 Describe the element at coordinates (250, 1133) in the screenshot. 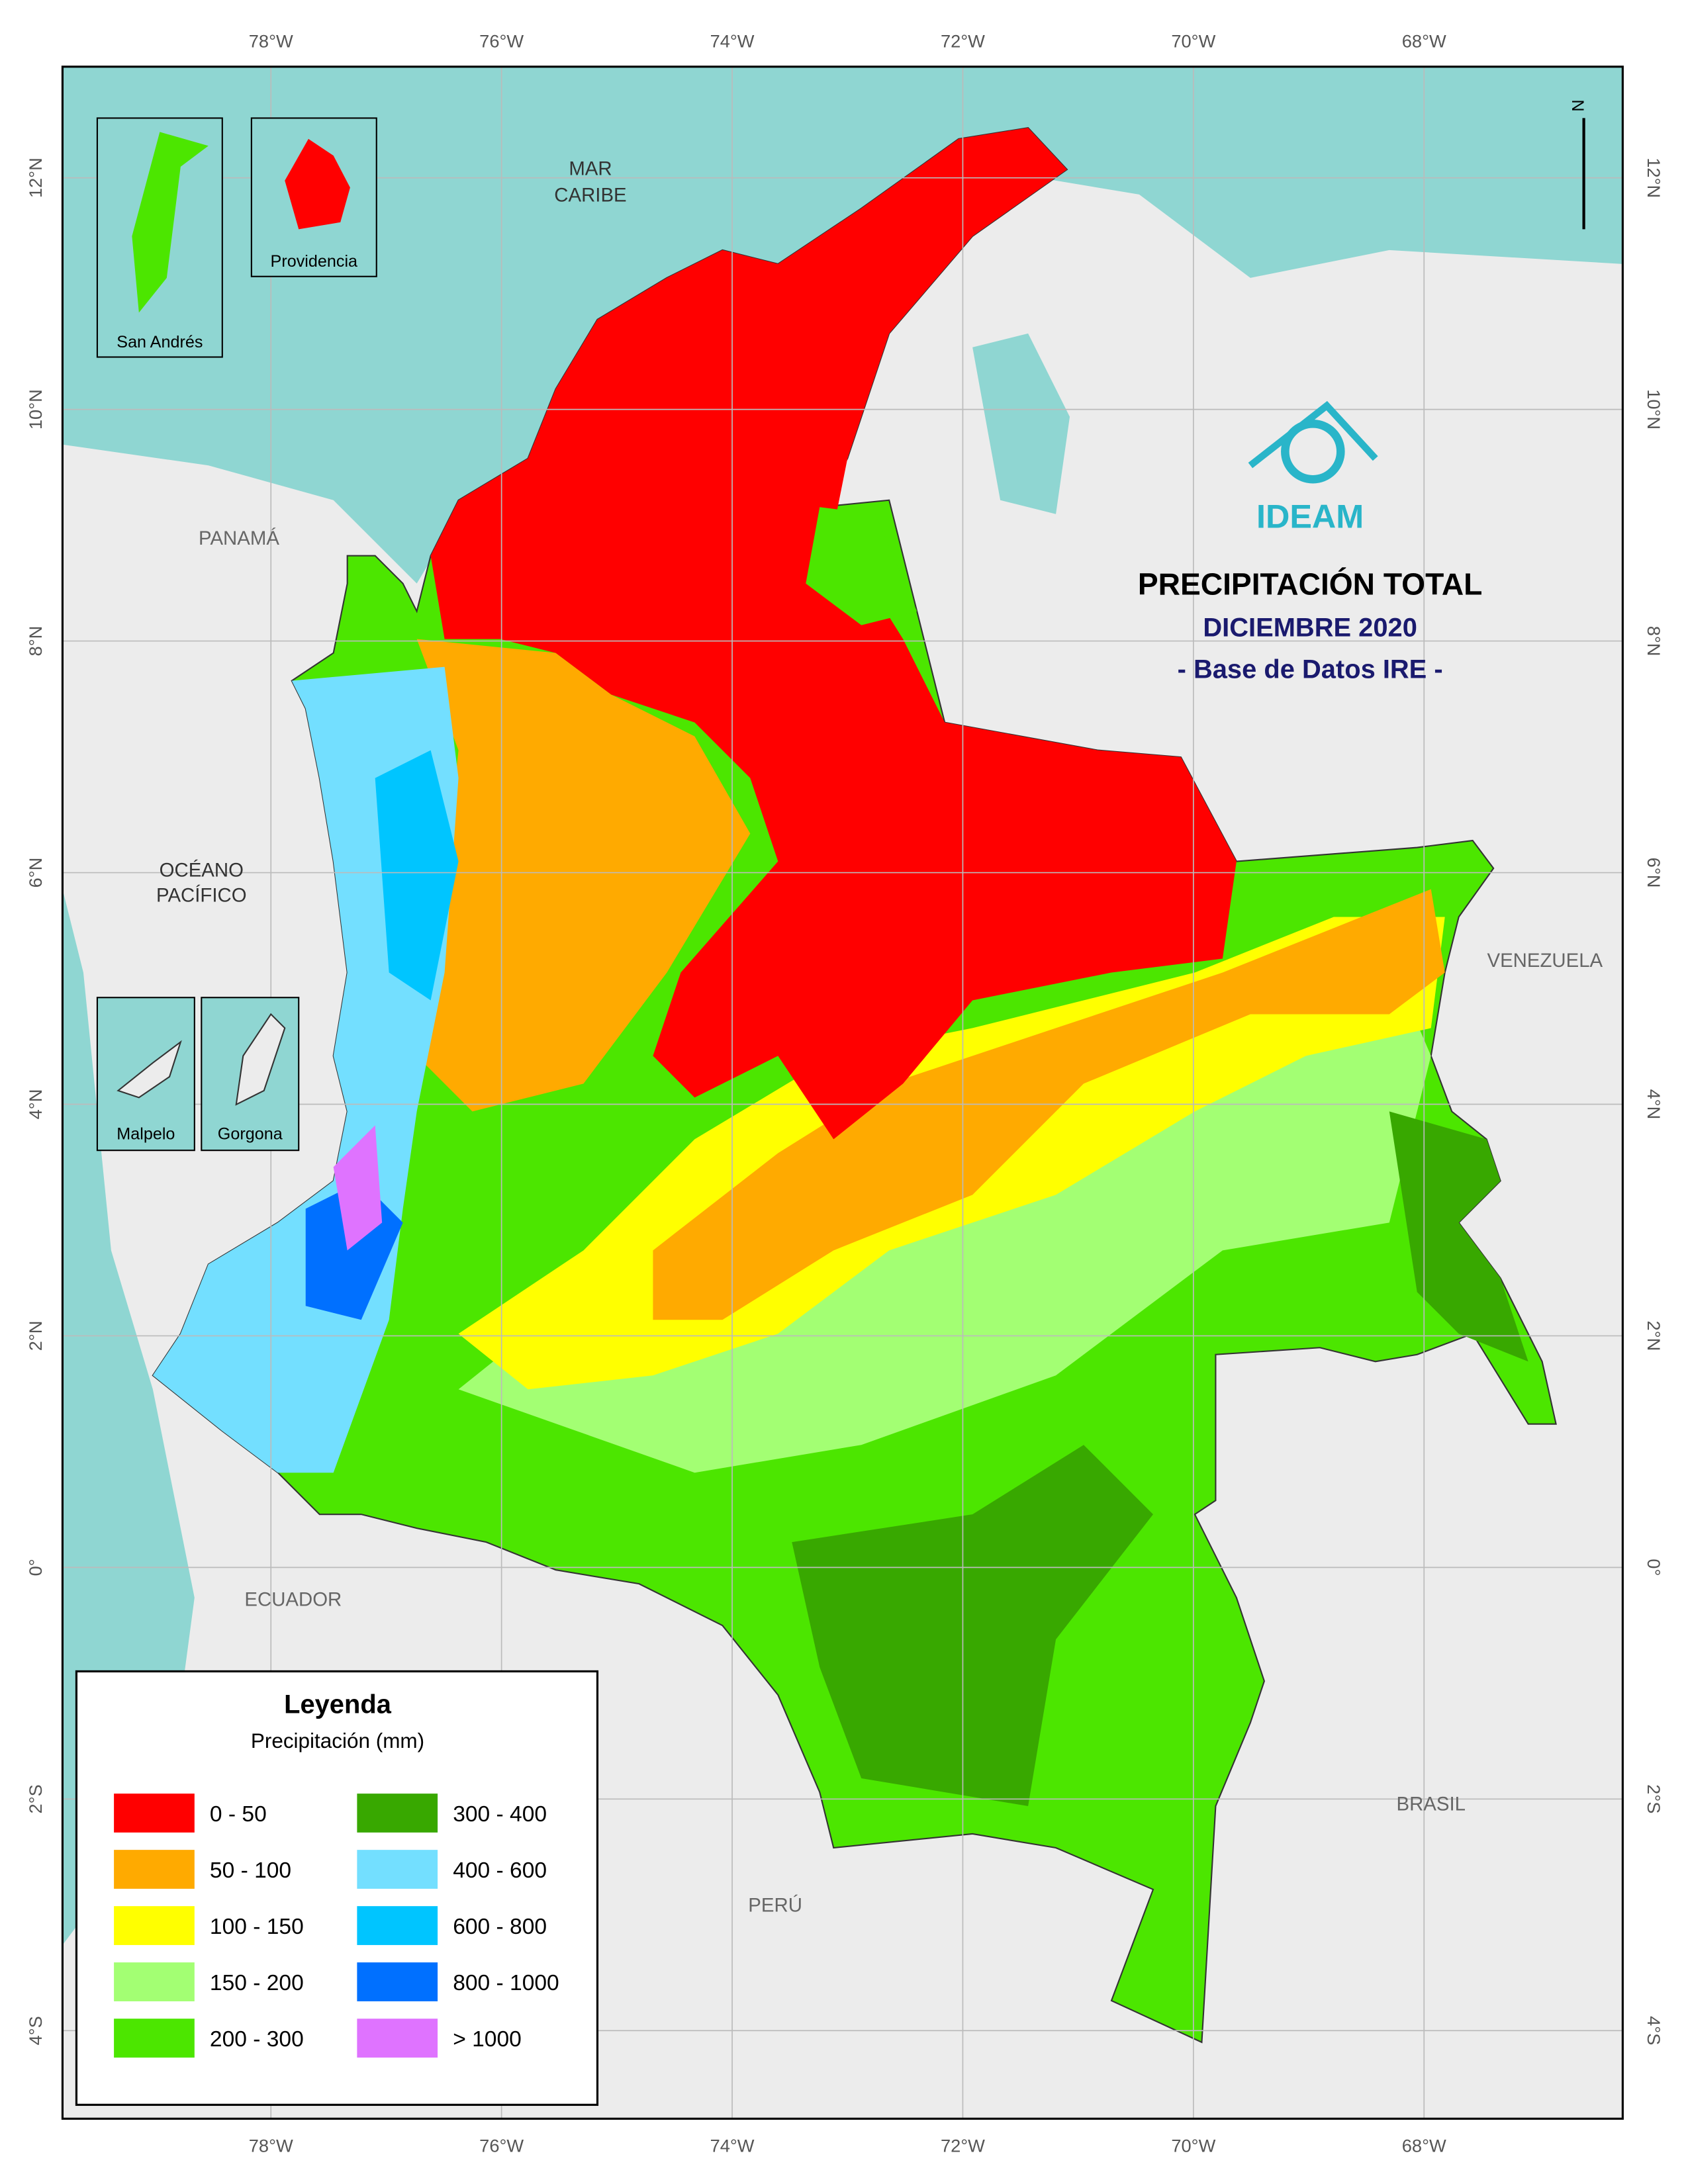

I see `inset-label: Gorgona` at that location.